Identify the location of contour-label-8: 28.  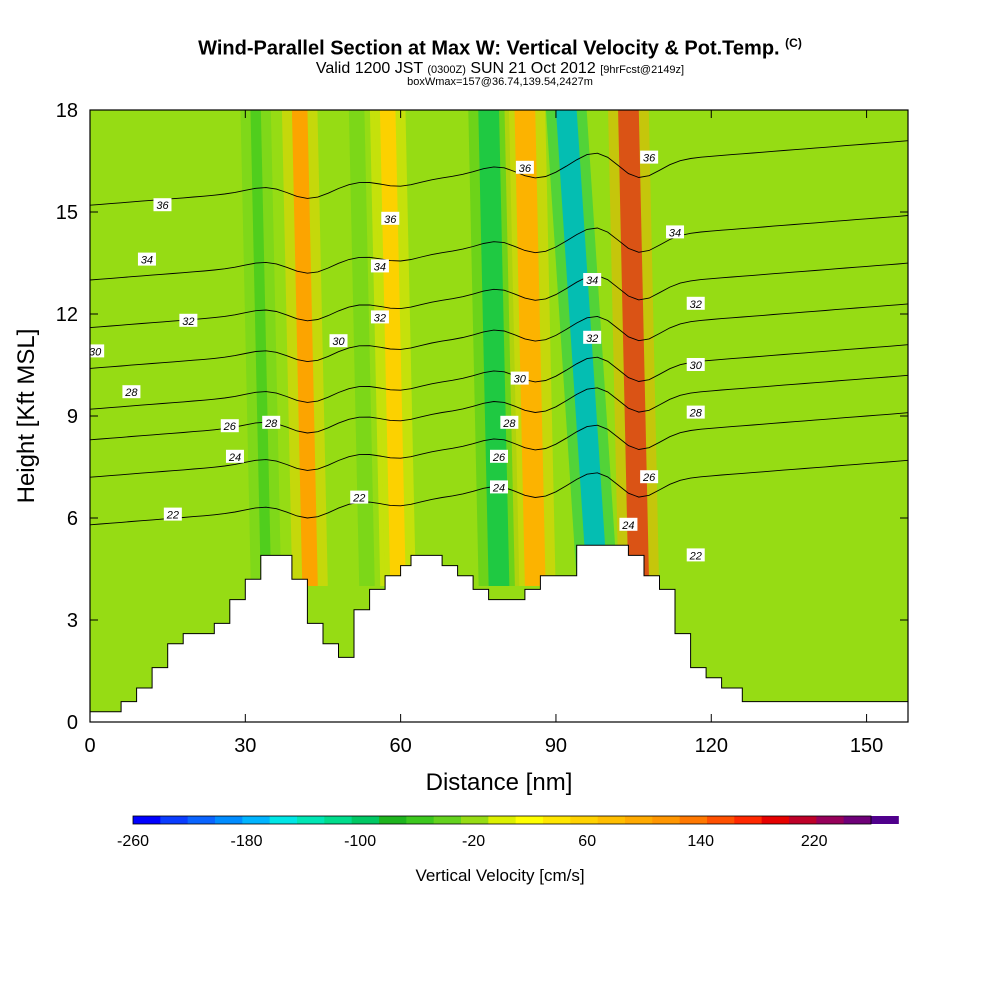
(271, 422).